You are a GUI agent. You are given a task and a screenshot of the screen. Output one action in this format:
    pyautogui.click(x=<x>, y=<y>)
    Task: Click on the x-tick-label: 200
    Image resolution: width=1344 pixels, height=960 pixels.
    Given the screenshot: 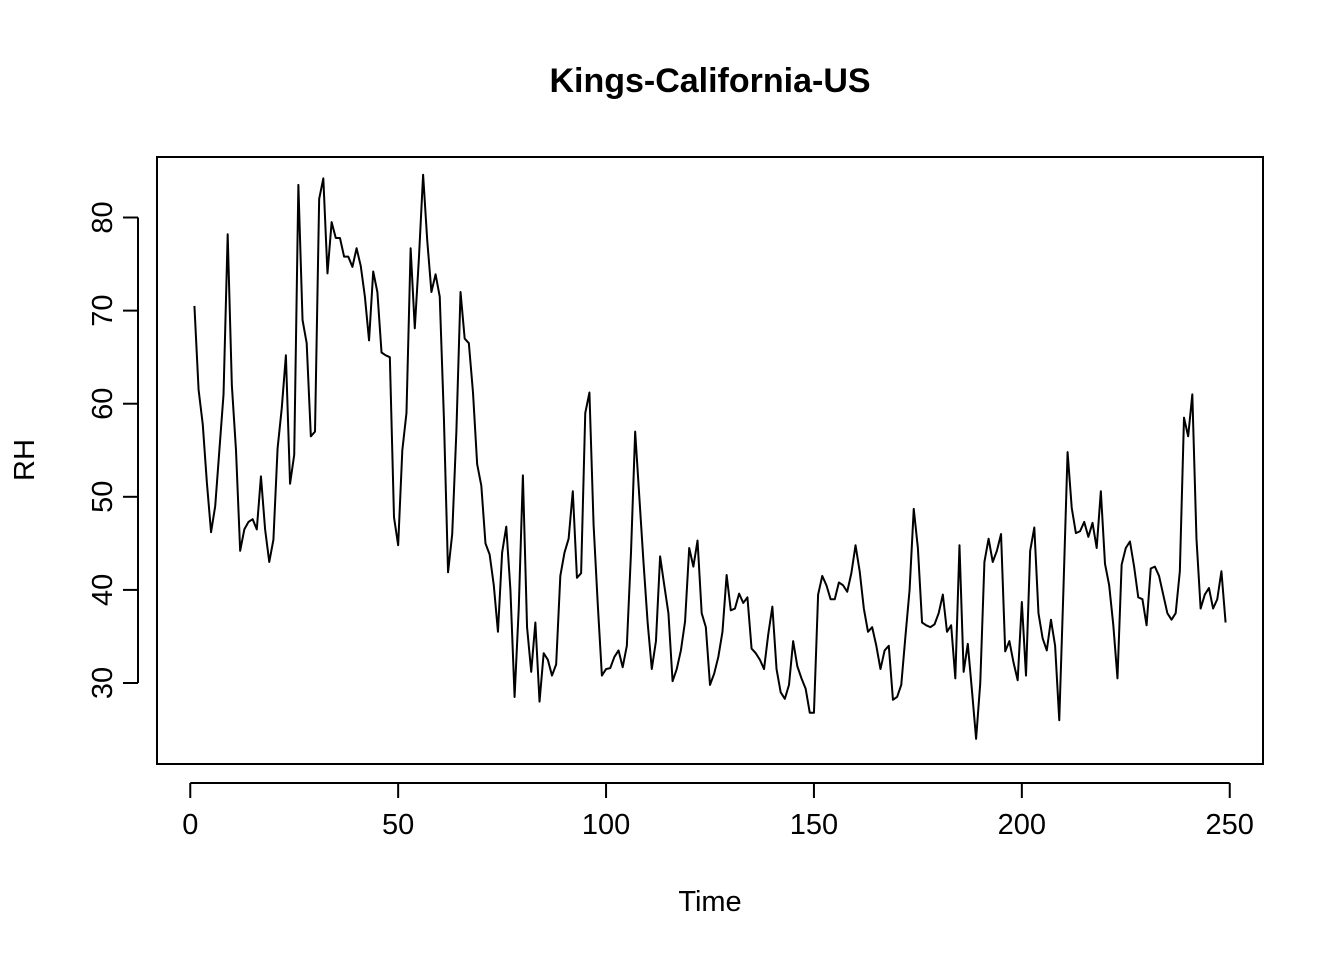 What is the action you would take?
    pyautogui.click(x=1022, y=825)
    